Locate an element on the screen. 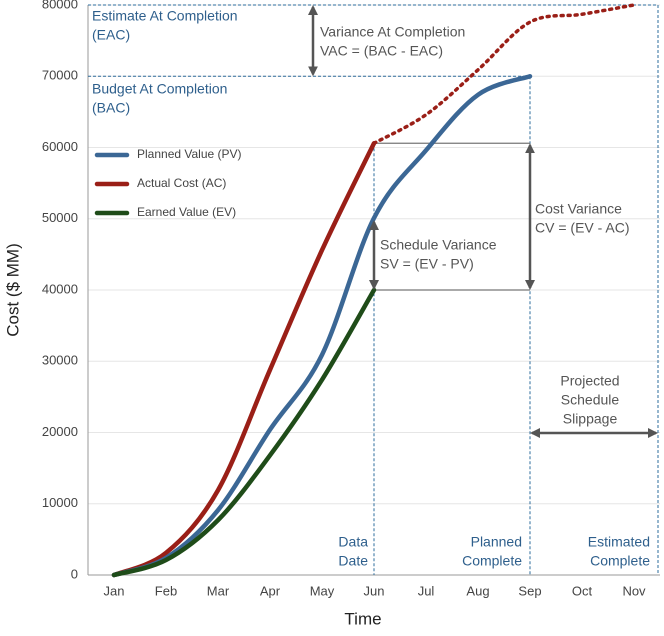 The image size is (664, 636). annotation: Variance At Completion is located at coordinates (392, 32).